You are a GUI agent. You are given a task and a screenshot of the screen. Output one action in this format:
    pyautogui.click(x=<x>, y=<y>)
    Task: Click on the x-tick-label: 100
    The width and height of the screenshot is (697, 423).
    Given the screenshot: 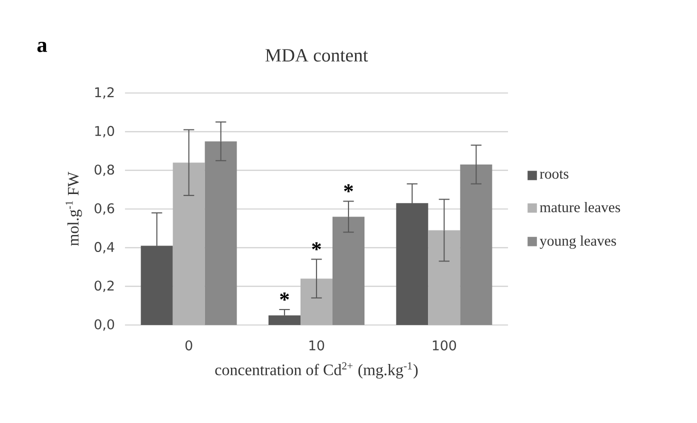 What is the action you would take?
    pyautogui.click(x=444, y=345)
    